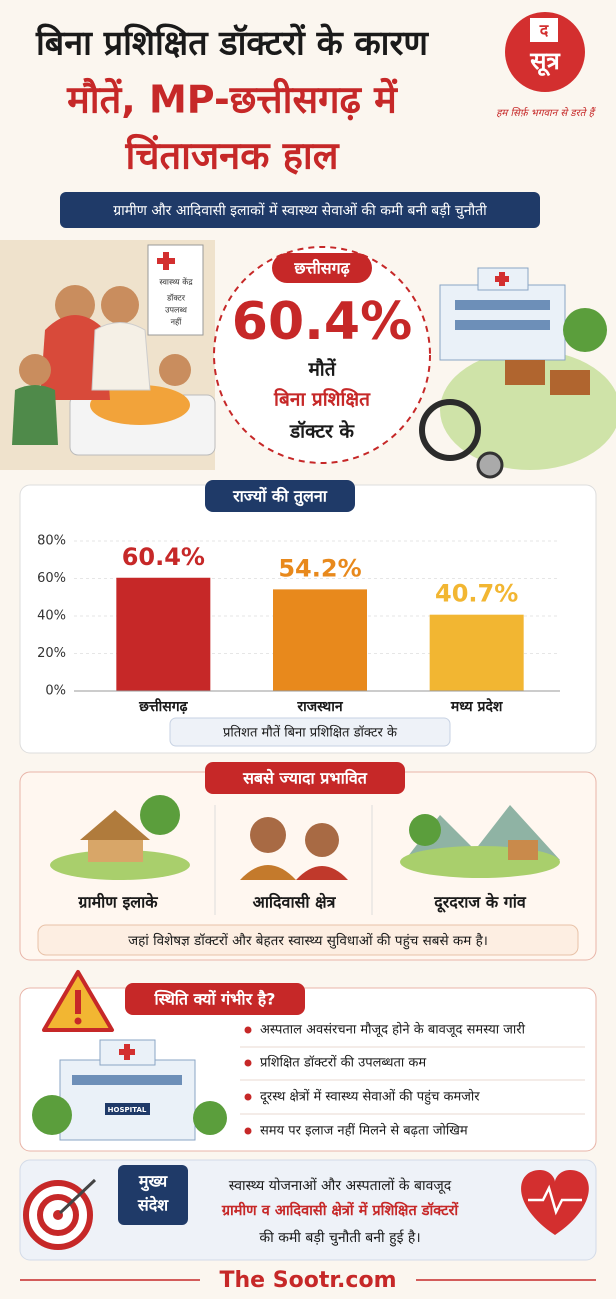 Image resolution: width=616 pixels, height=1299 pixels. I want to click on ground, so click(120, 865).